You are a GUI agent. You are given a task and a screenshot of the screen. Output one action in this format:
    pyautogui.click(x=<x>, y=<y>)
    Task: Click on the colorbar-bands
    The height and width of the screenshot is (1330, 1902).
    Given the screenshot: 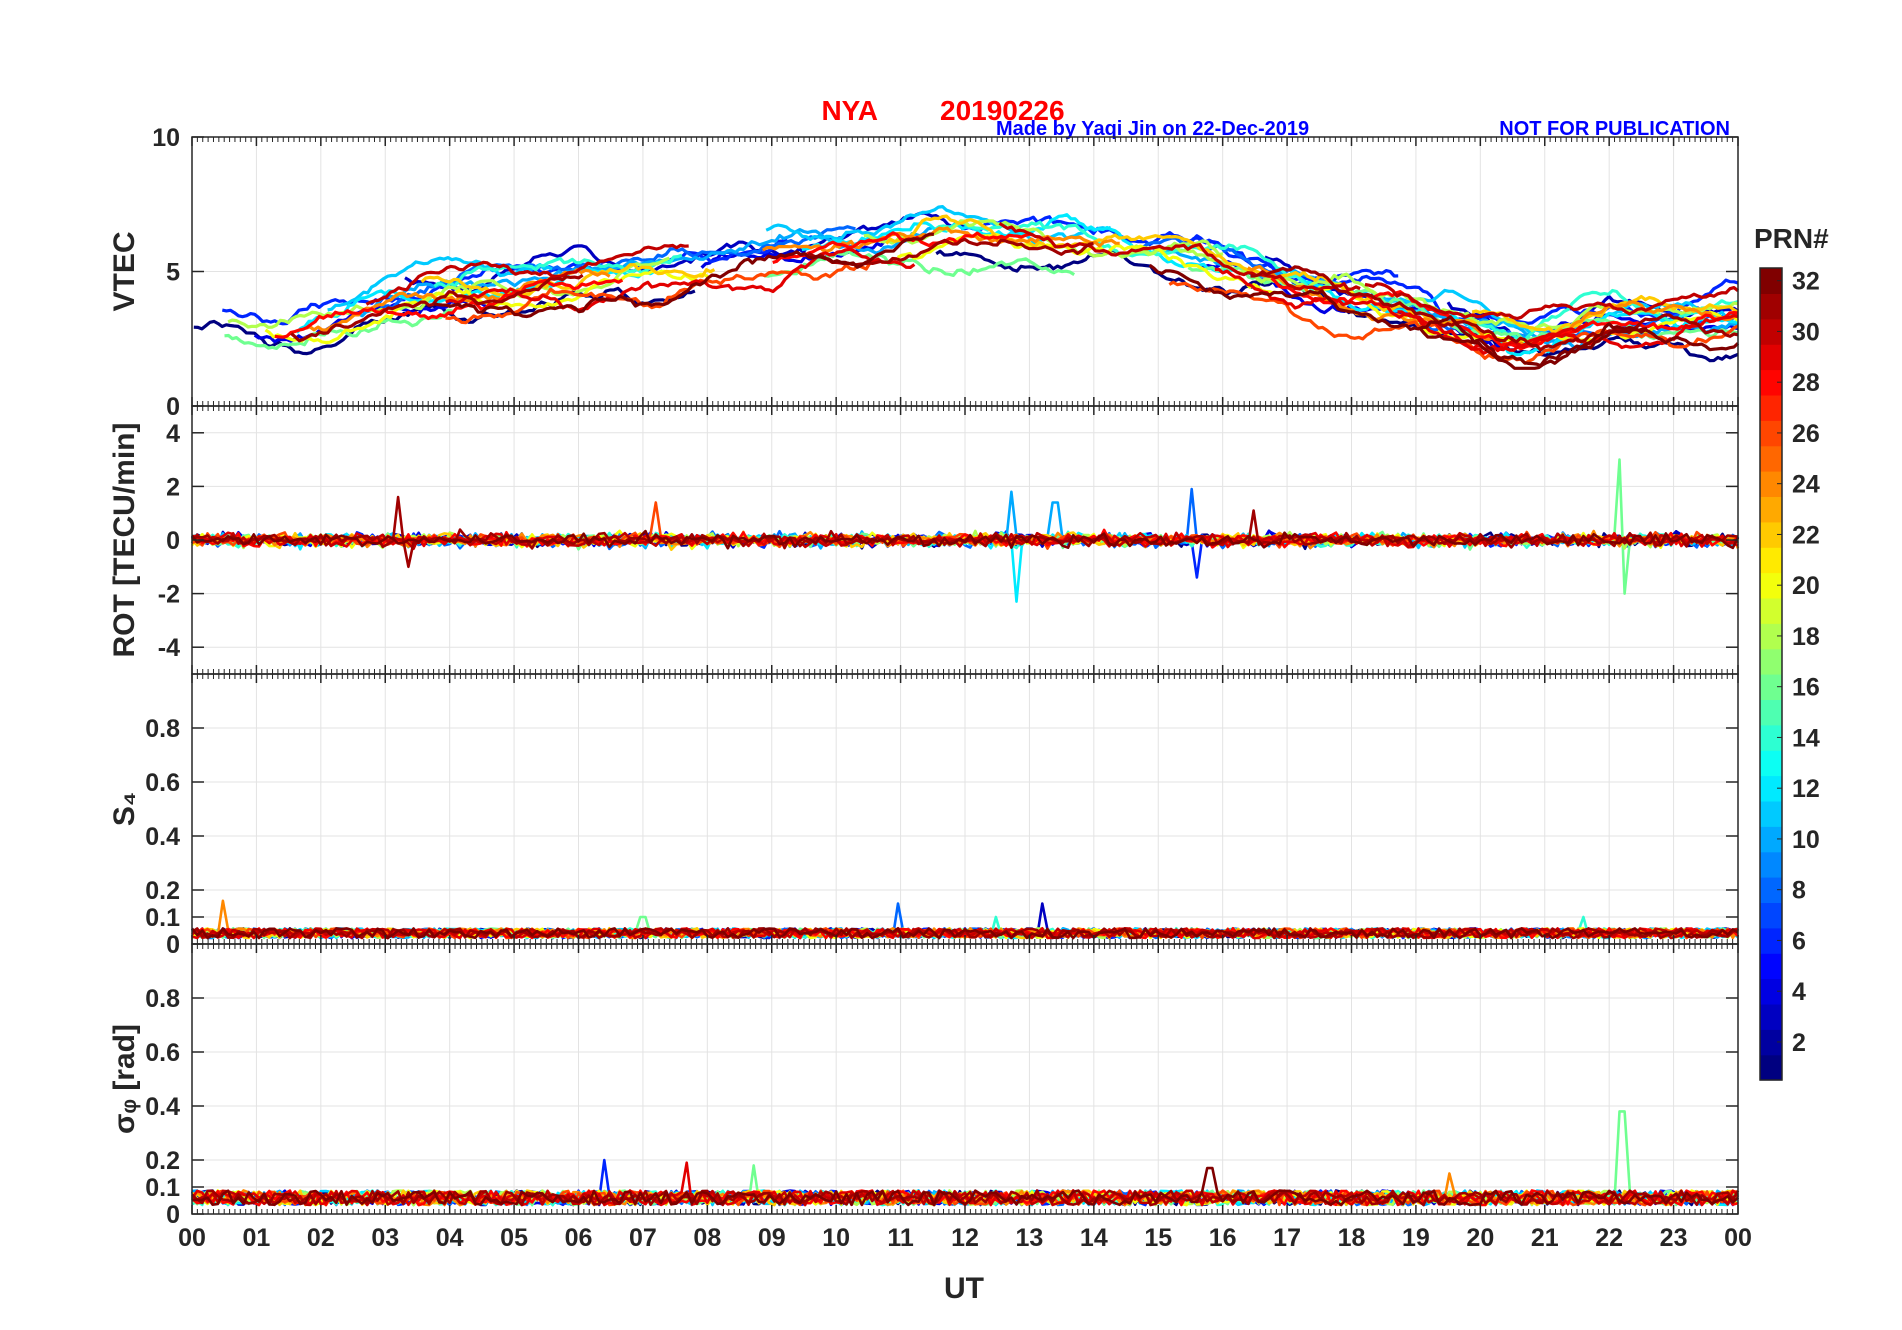 What is the action you would take?
    pyautogui.click(x=1771, y=674)
    